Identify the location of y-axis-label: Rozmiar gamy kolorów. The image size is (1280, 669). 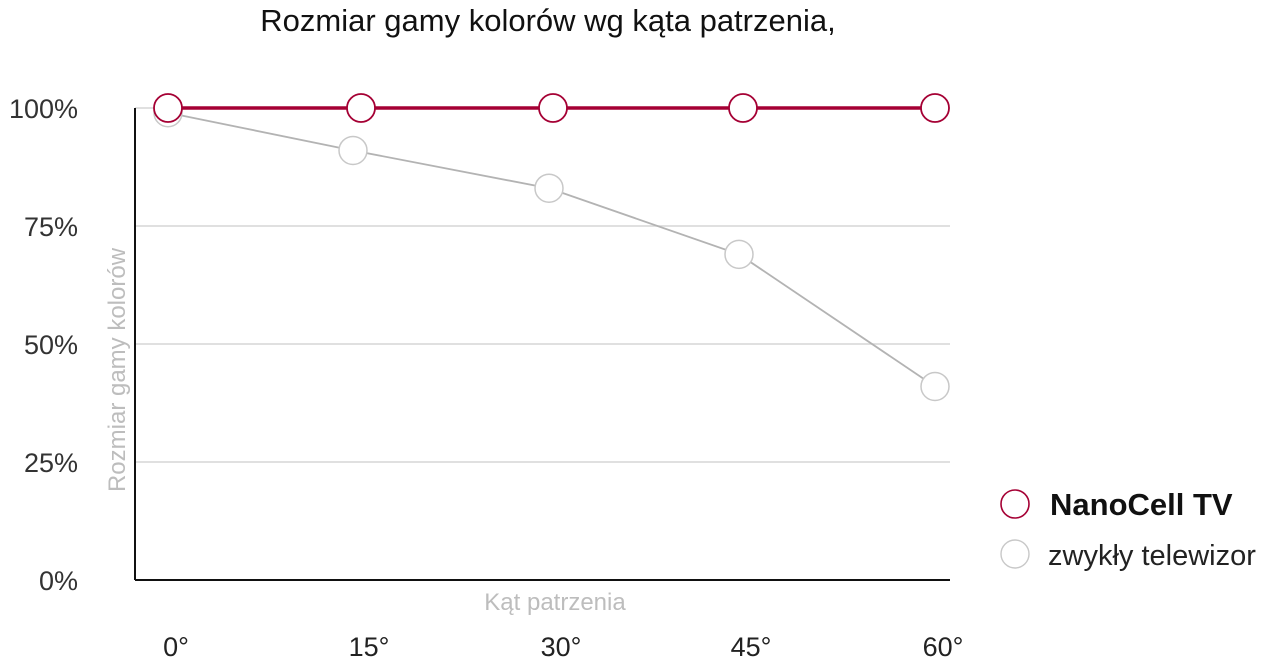
(117, 369).